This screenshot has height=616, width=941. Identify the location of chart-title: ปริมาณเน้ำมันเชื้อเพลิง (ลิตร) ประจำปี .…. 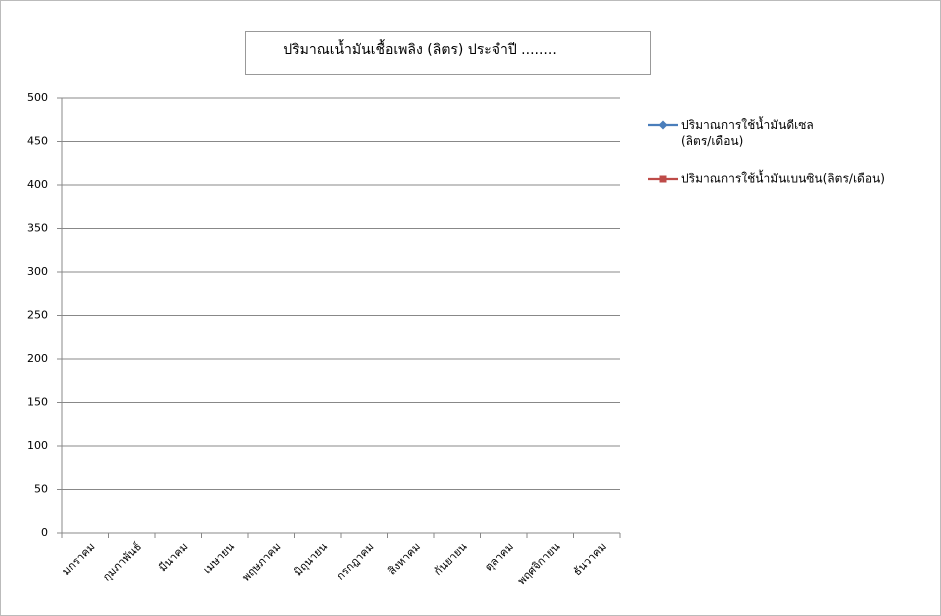
(420, 48).